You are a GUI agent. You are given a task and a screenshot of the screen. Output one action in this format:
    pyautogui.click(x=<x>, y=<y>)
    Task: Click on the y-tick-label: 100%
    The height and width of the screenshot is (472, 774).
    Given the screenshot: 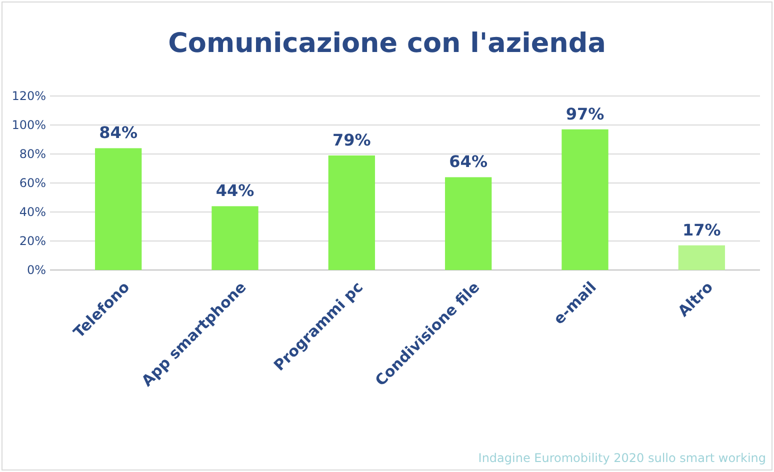 What is the action you would take?
    pyautogui.click(x=29, y=125)
    